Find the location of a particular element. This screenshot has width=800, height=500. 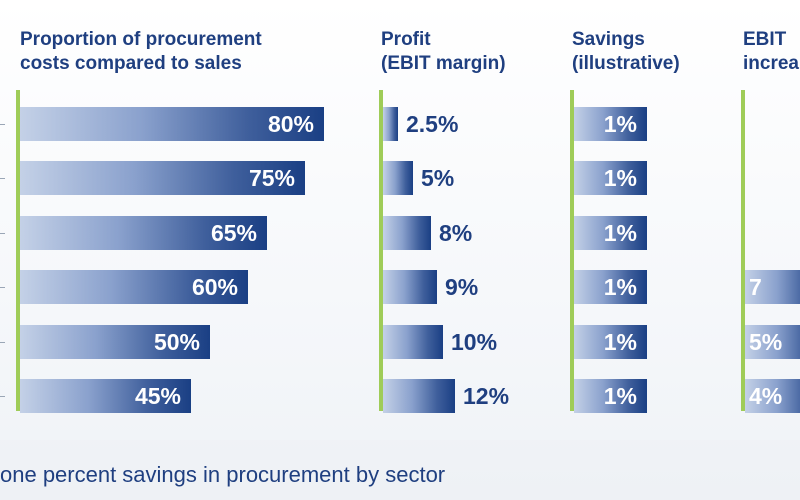

panel-title: EBIT increa is located at coordinates (771, 51).